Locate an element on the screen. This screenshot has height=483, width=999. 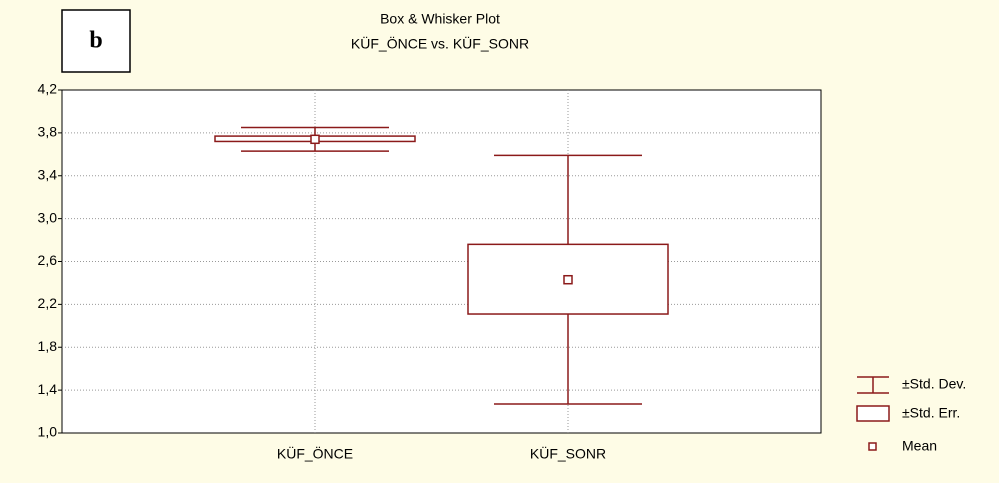
y-tick-label: 3,4 is located at coordinates (48, 174).